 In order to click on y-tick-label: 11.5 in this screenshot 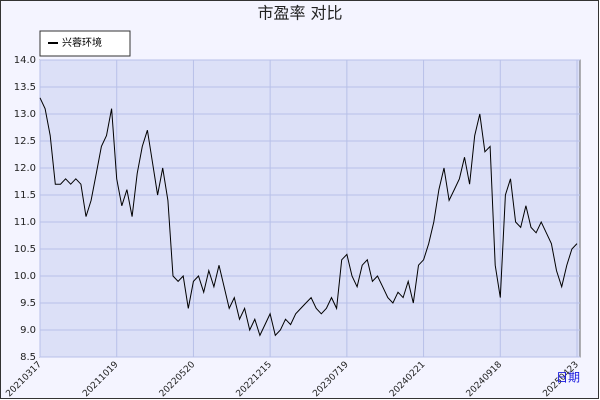, I will do `click(25, 195)`.